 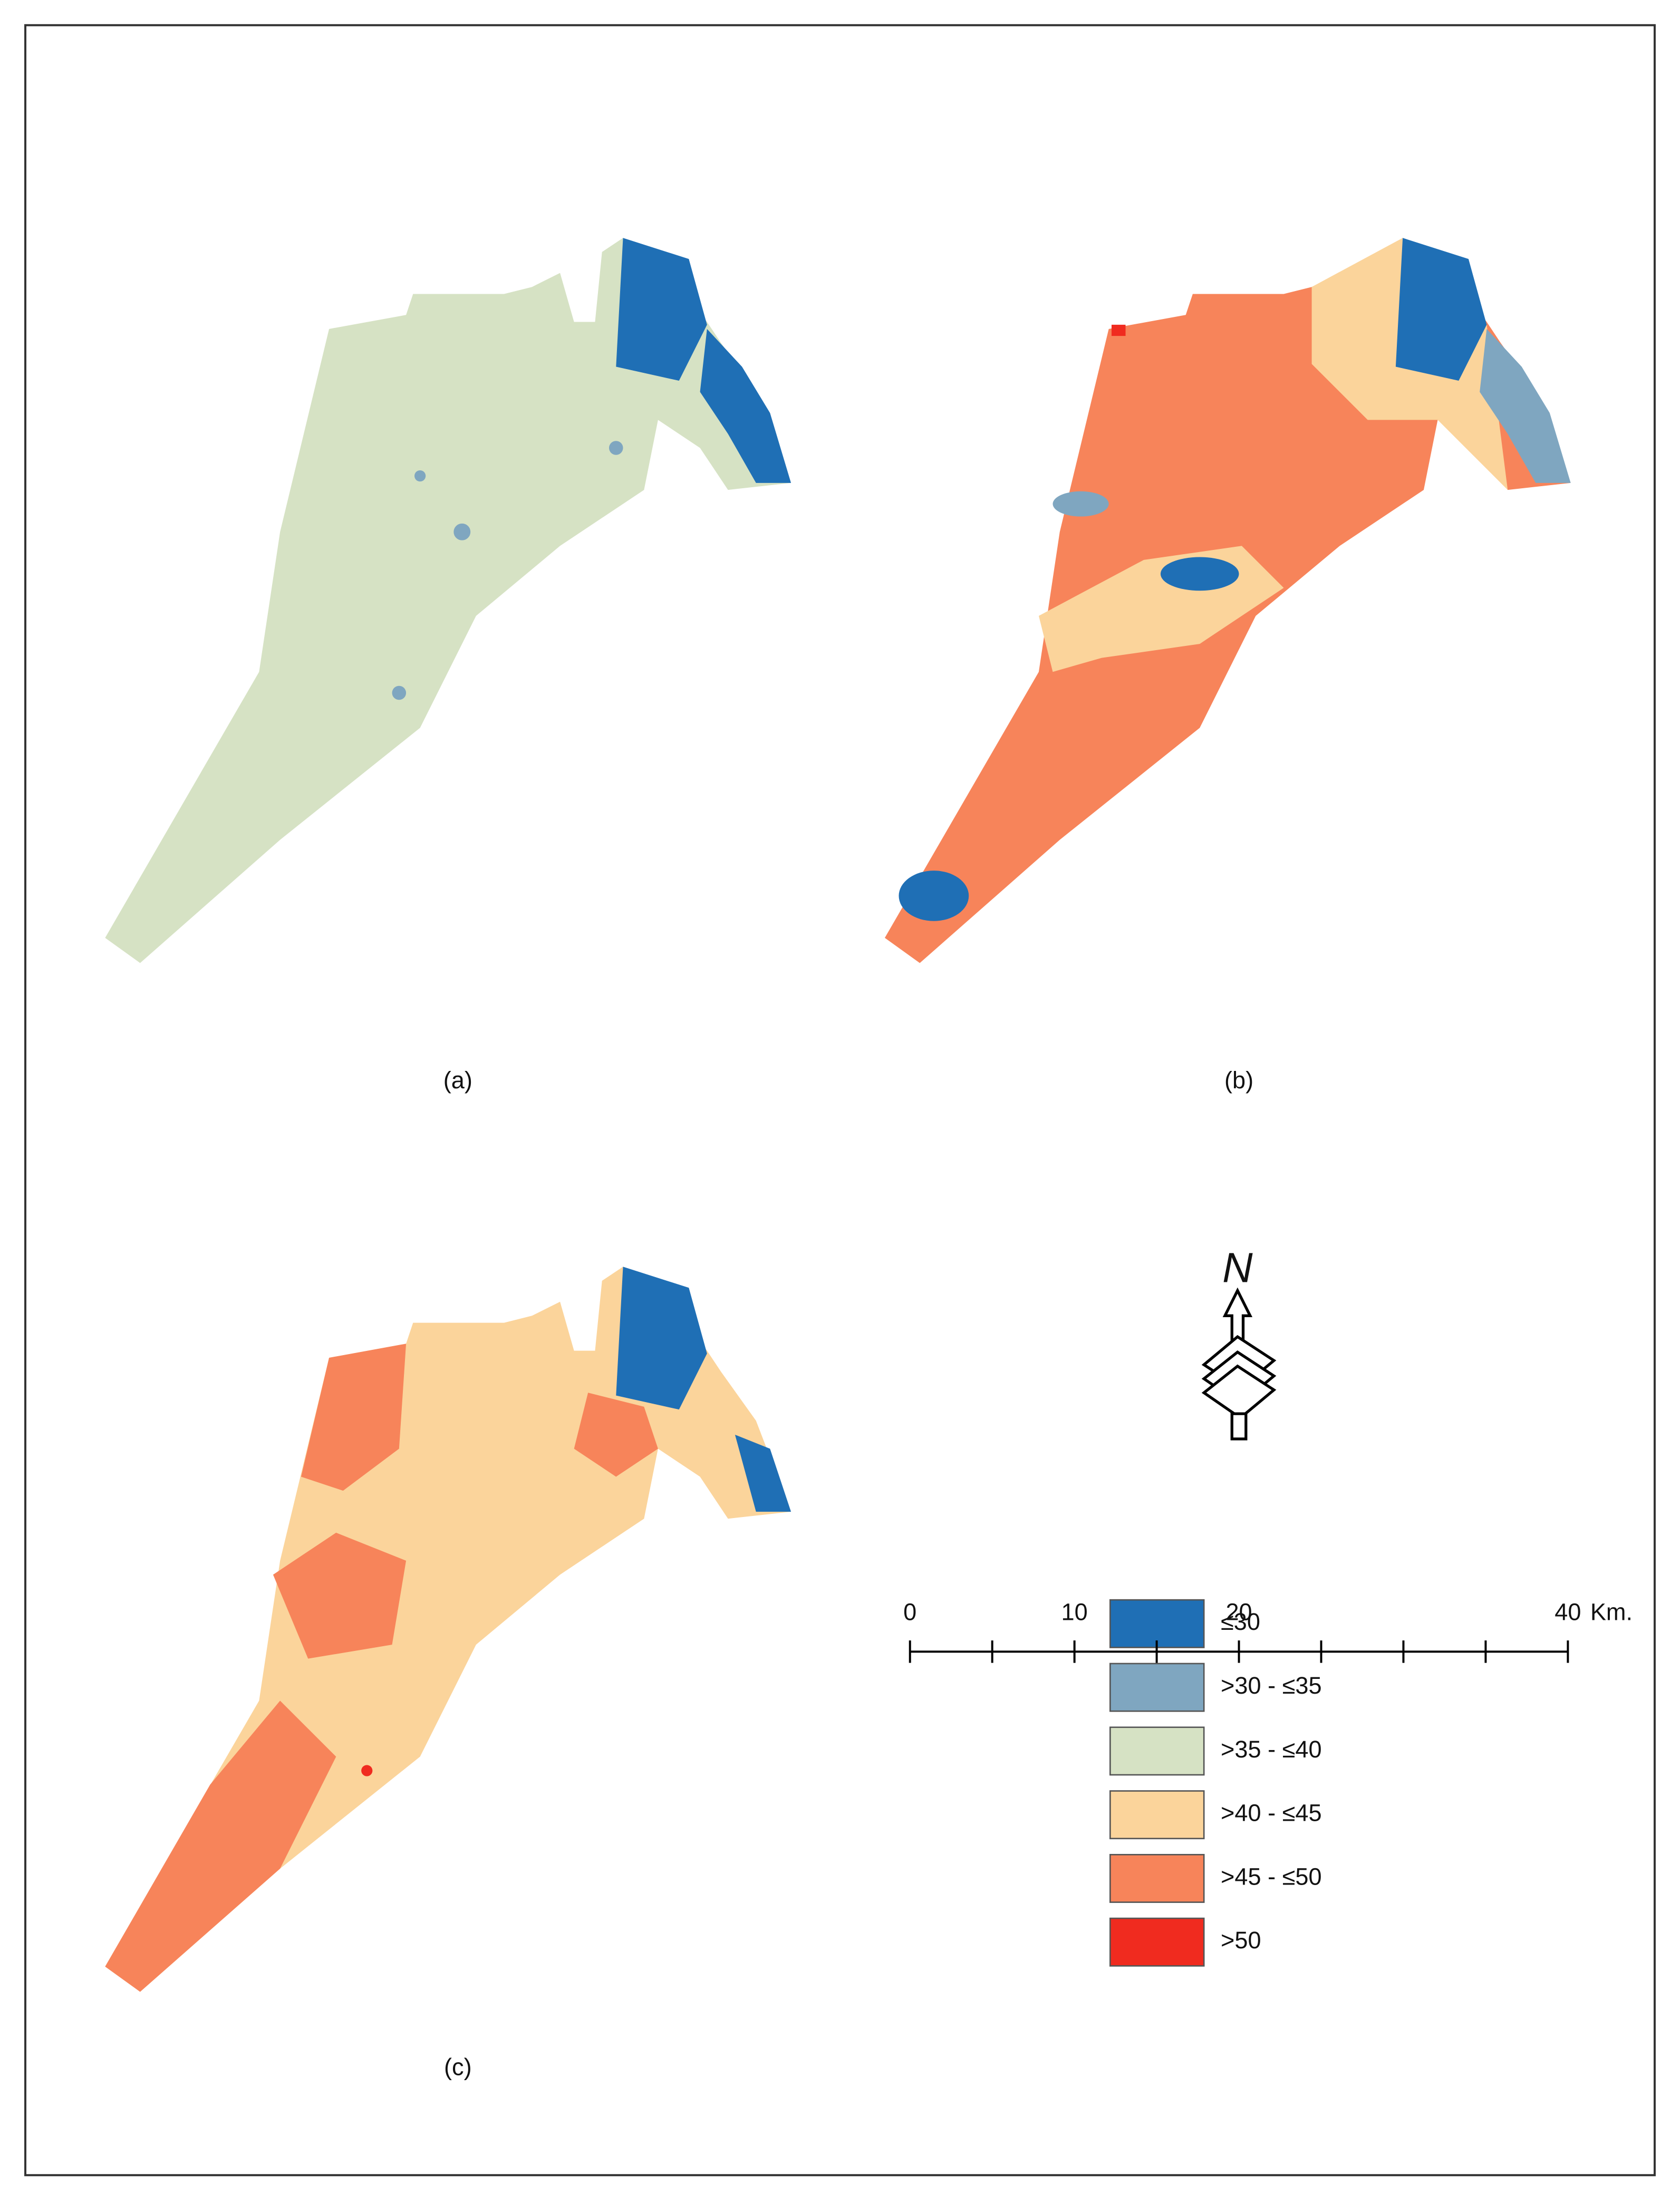 What do you see at coordinates (1271, 1813) in the screenshot?
I see `legend-label: >40 - ≤45` at bounding box center [1271, 1813].